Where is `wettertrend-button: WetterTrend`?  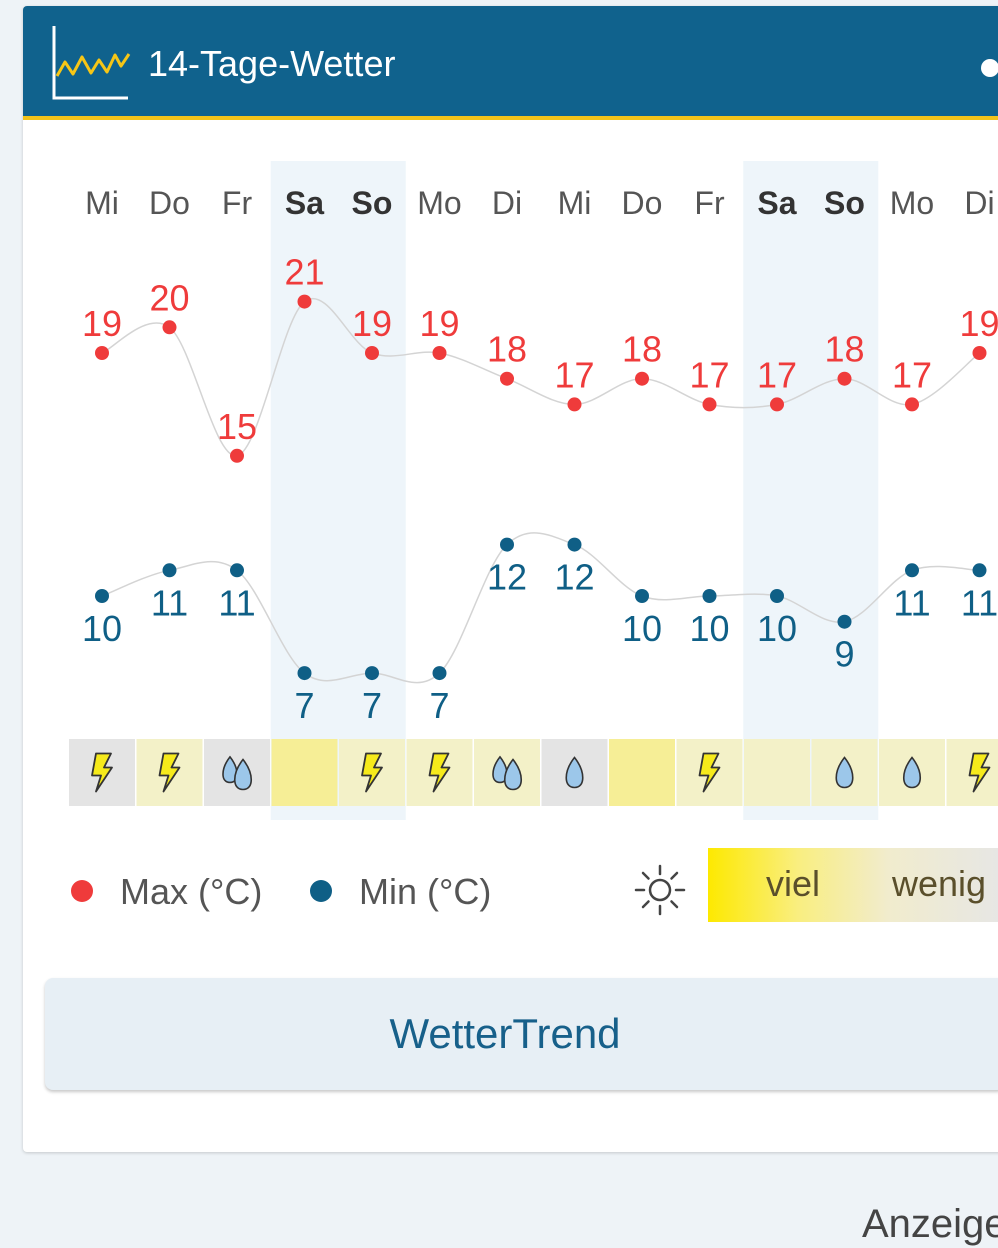
wettertrend-button: WetterTrend is located at coordinates (521, 1034).